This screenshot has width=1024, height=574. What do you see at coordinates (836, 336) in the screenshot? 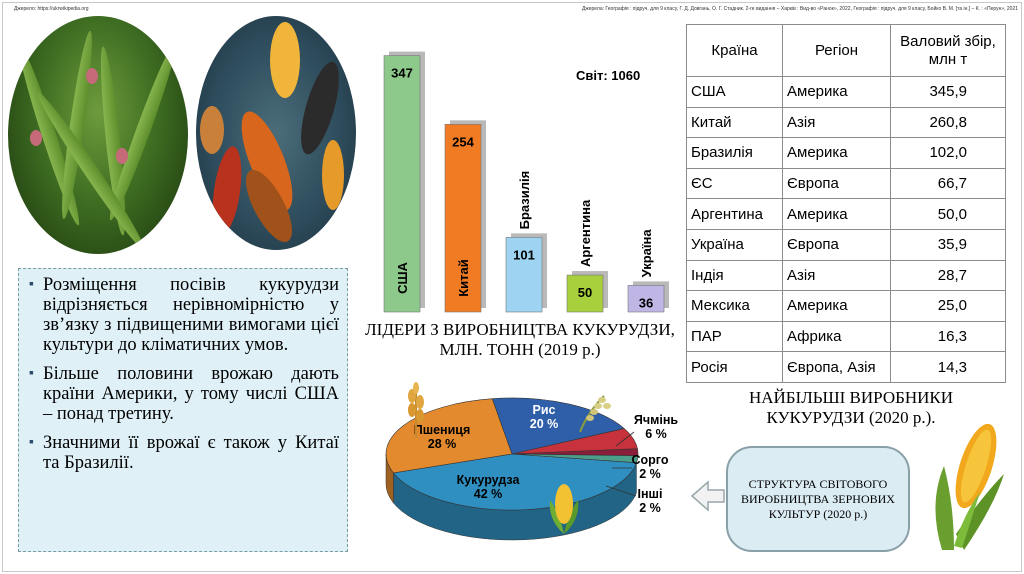
I see `table-cell-region: Африка` at bounding box center [836, 336].